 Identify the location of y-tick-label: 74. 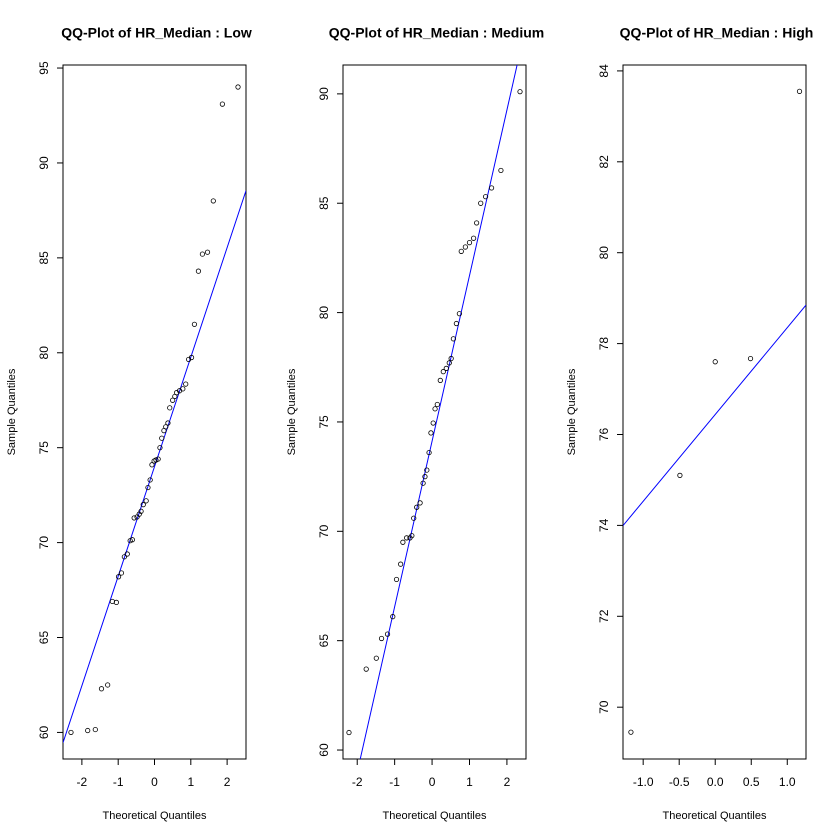
(604, 525).